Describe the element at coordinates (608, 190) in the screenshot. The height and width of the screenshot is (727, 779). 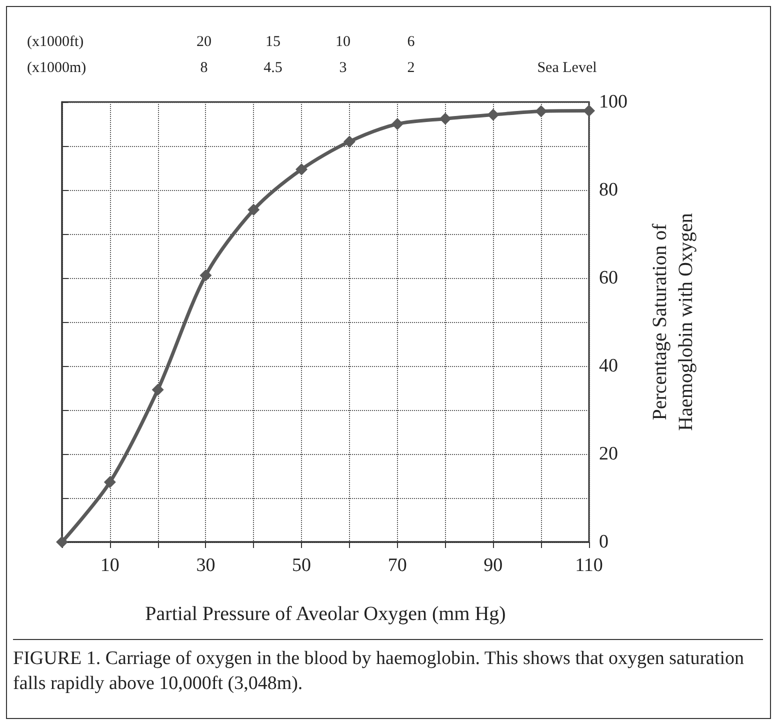
I see `y-tick-label: 80` at that location.